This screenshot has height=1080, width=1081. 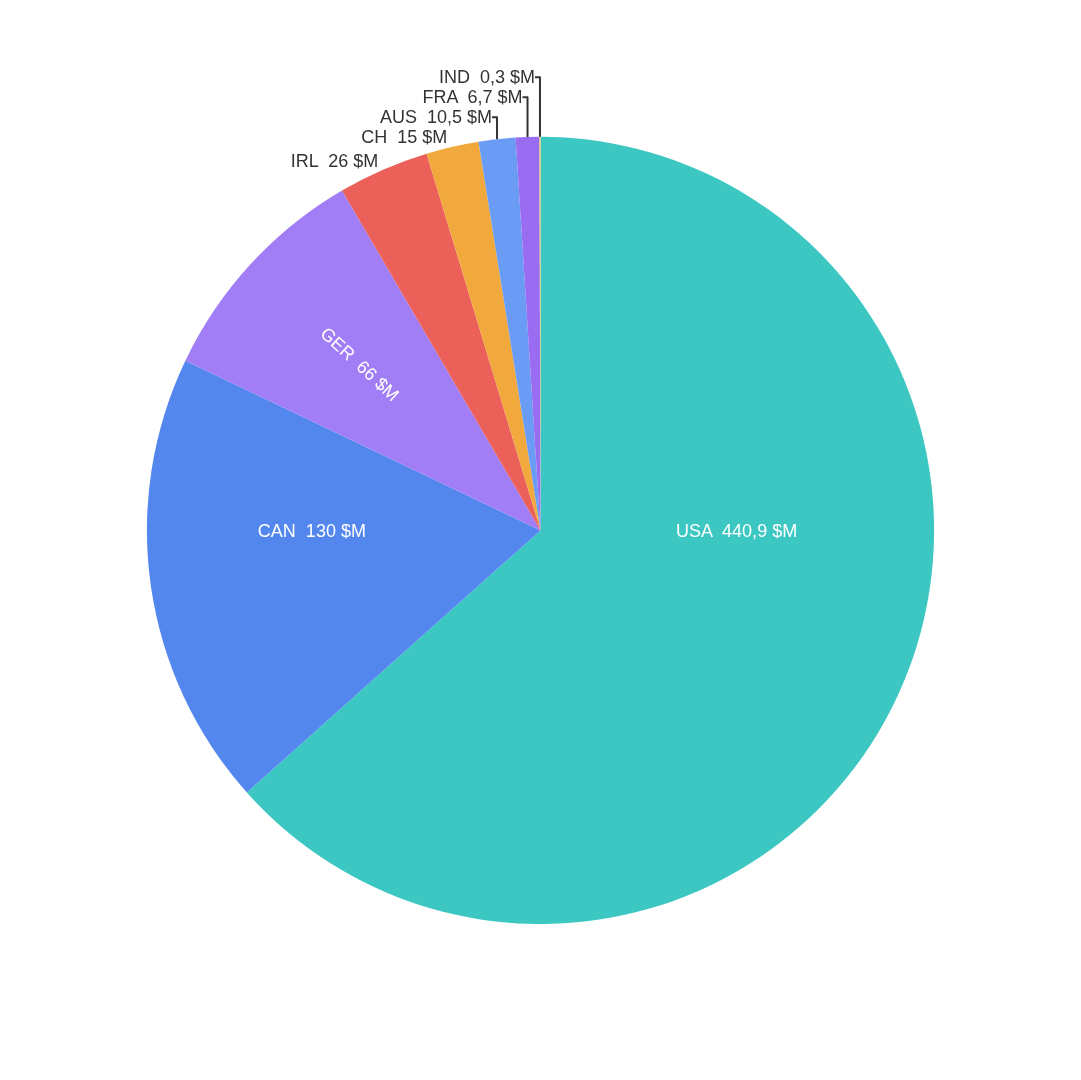 What do you see at coordinates (737, 530) in the screenshot?
I see `slice-label: USA 440,9 $M` at bounding box center [737, 530].